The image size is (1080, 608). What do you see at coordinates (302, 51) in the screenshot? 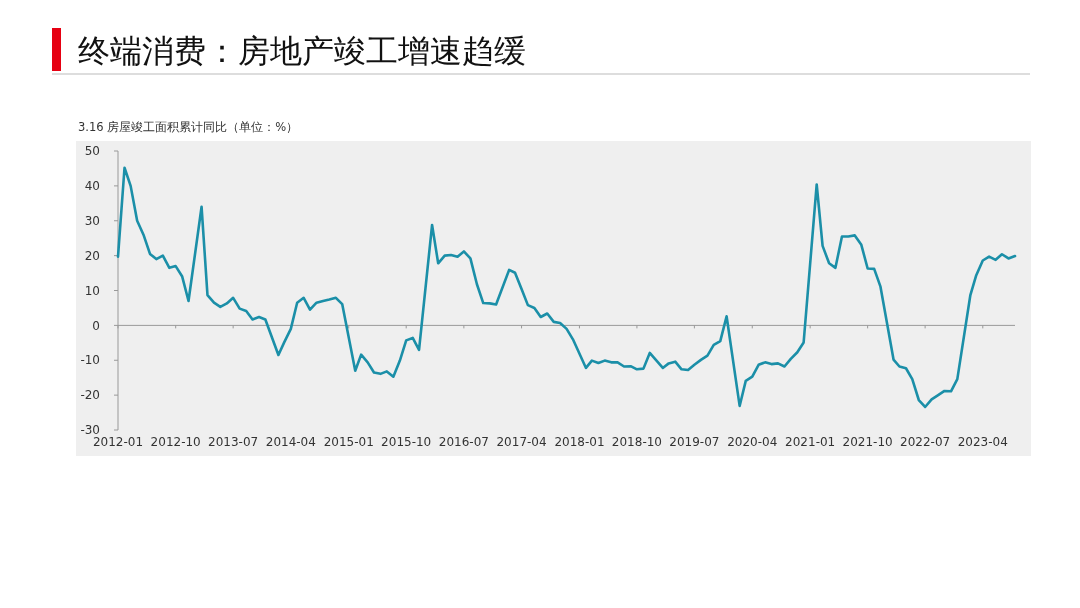
I see `chart-title: 终端消费：房地产竣工增速趋缓` at bounding box center [302, 51].